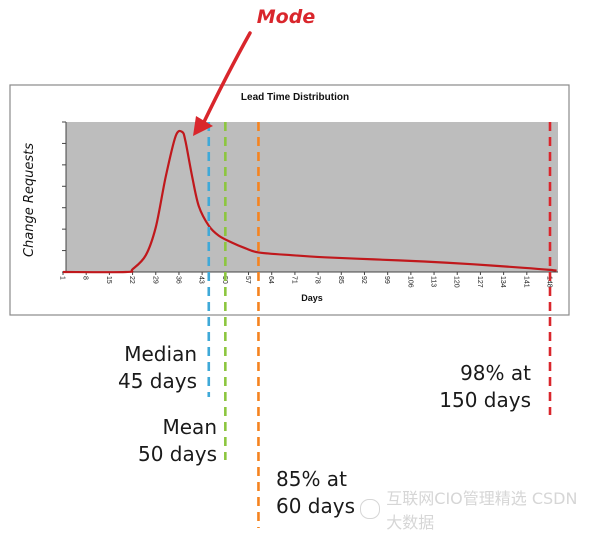  I want to click on x-tick-label: 36, so click(177, 280).